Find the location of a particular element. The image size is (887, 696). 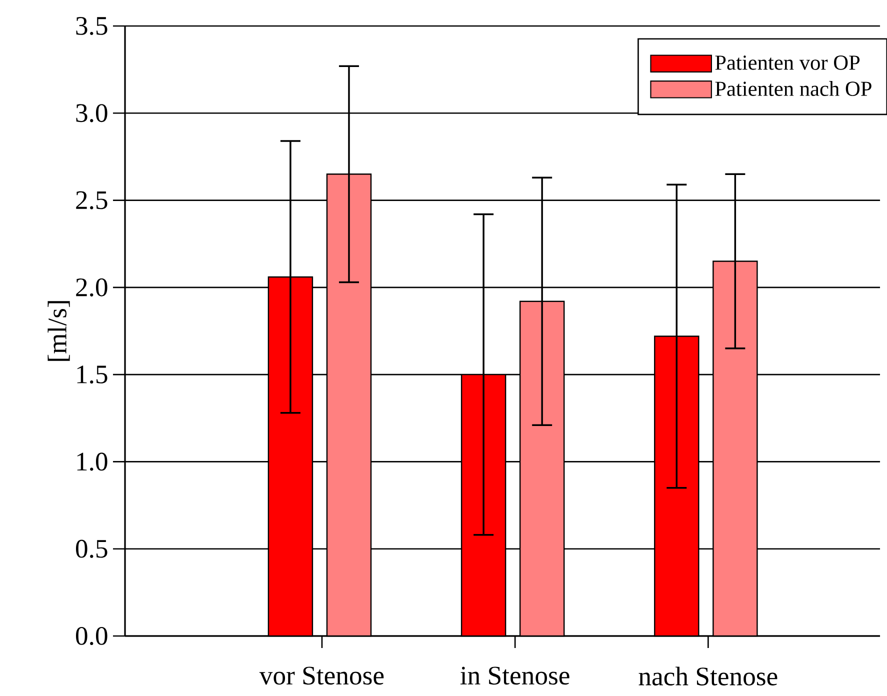

legend-label: Patienten vor OP is located at coordinates (787, 63).